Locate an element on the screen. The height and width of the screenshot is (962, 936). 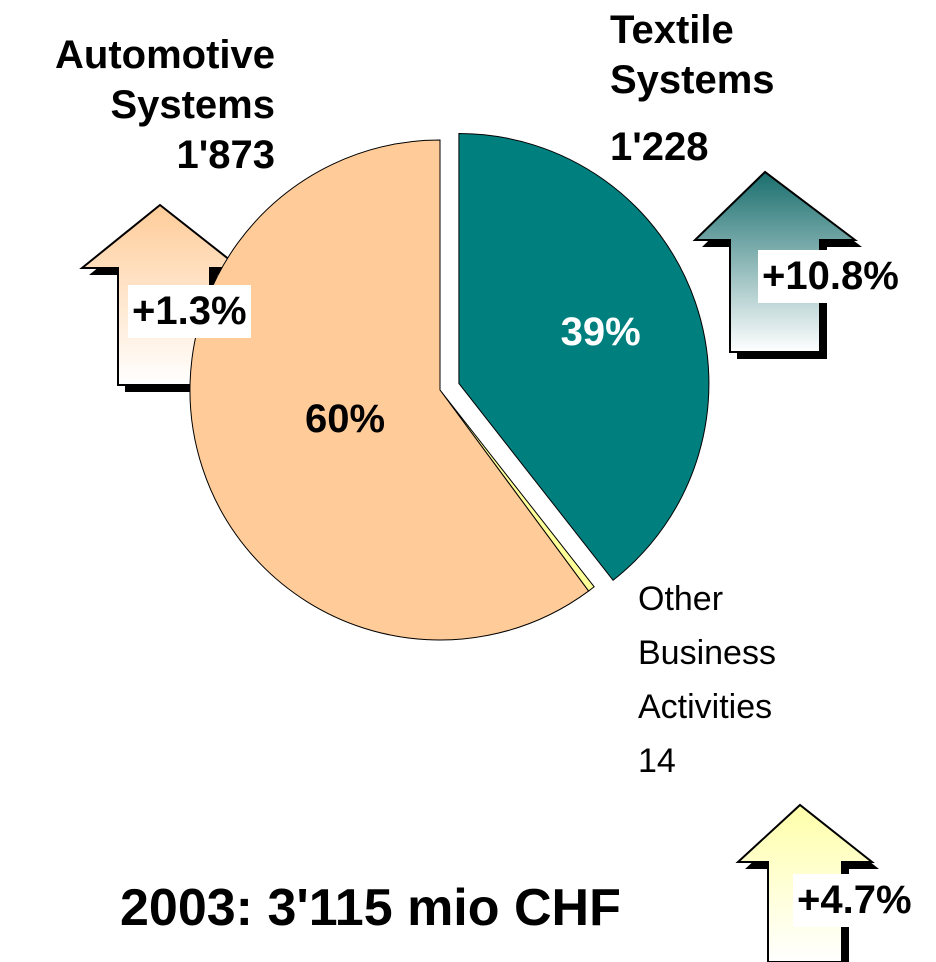
percentage-label: 60% is located at coordinates (345, 419).